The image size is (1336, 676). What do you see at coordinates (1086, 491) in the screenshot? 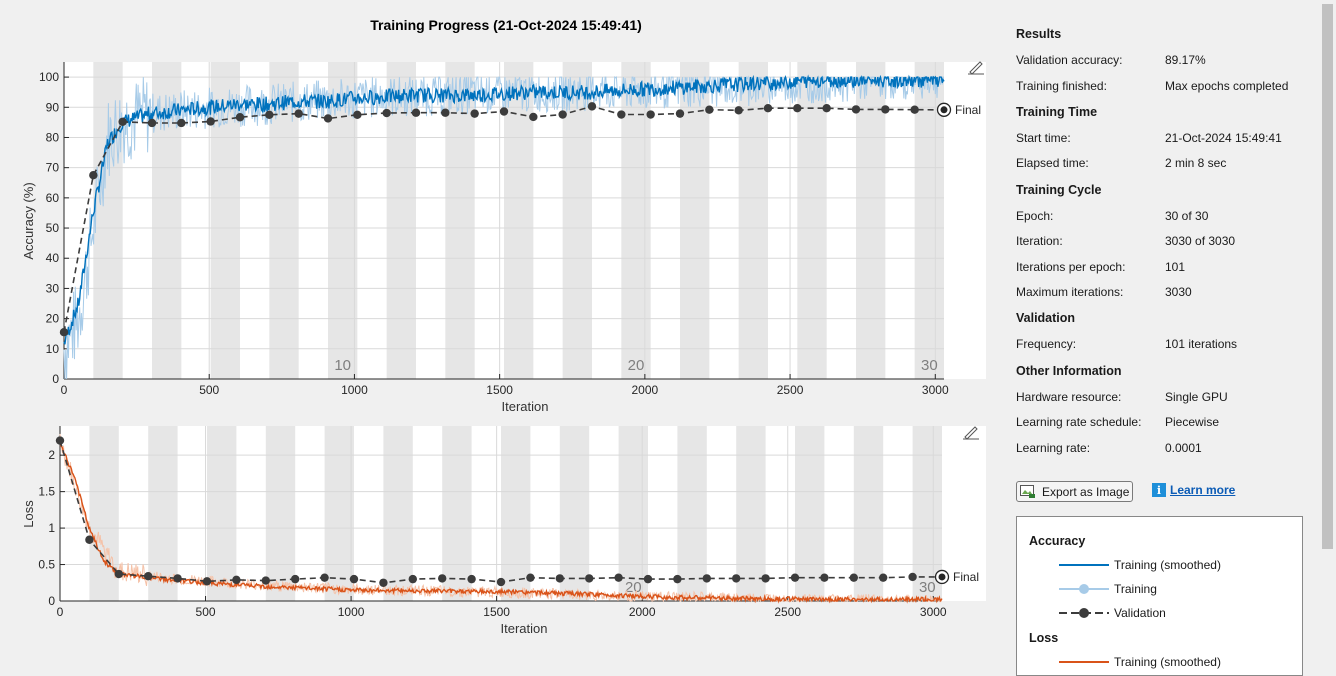
I see `export-button-label: Export as Image` at bounding box center [1086, 491].